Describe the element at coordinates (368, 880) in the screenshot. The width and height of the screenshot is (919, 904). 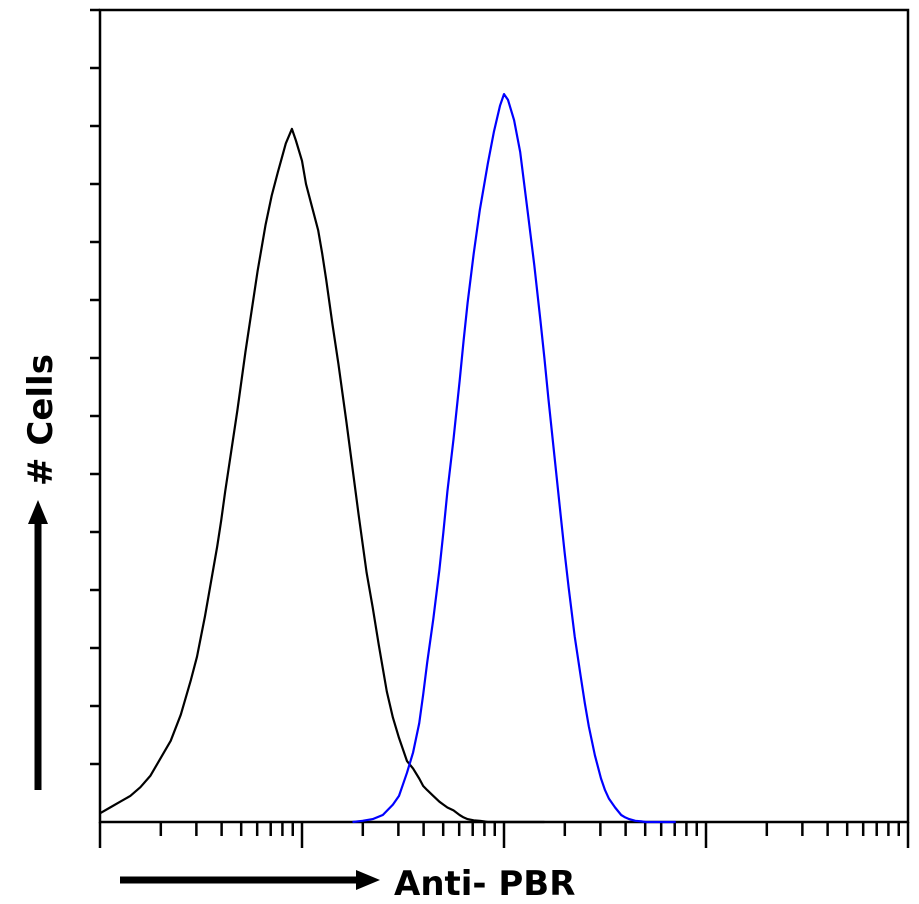
I see `x-axis-arrow-head` at that location.